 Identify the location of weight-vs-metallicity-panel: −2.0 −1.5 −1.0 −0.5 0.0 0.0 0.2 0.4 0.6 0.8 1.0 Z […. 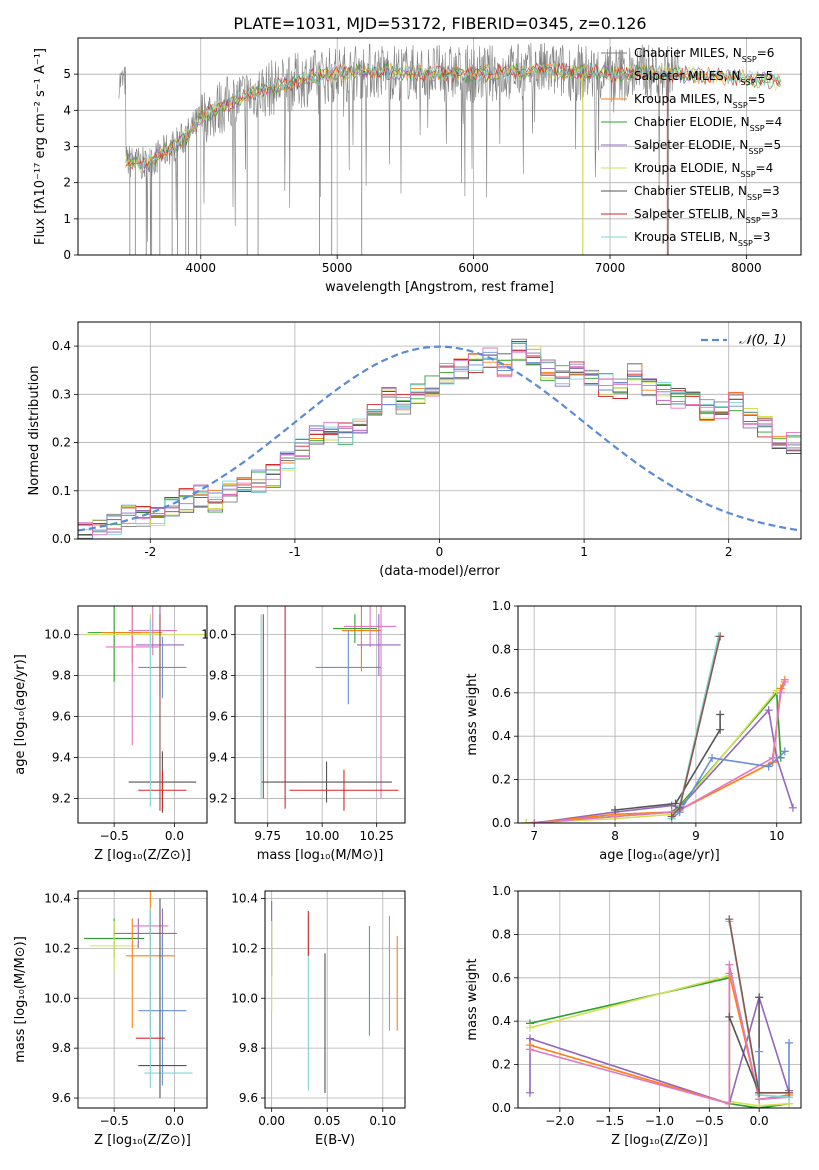
(633, 1016).